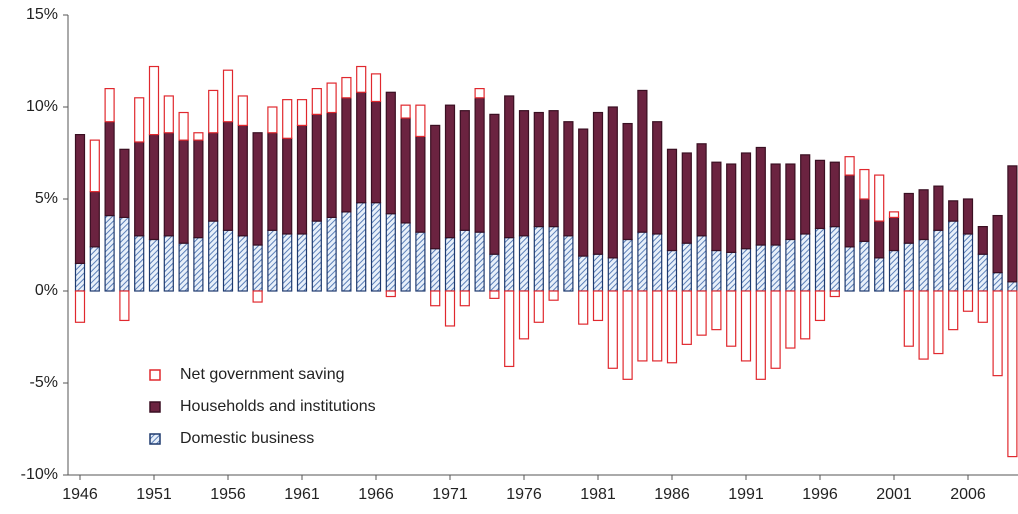  Describe the element at coordinates (46, 198) in the screenshot. I see `y-tick-label: 5%` at that location.